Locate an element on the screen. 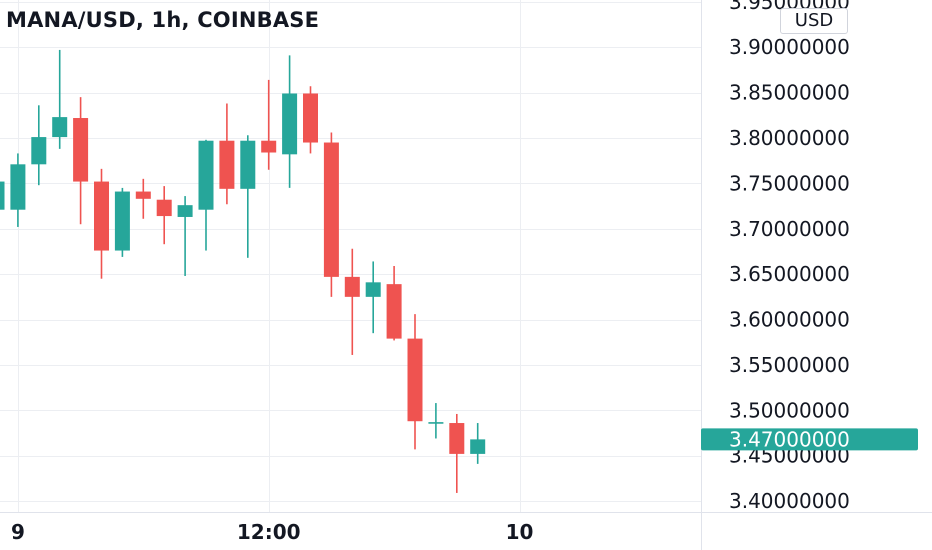  last-price-badge is located at coordinates (809, 439).